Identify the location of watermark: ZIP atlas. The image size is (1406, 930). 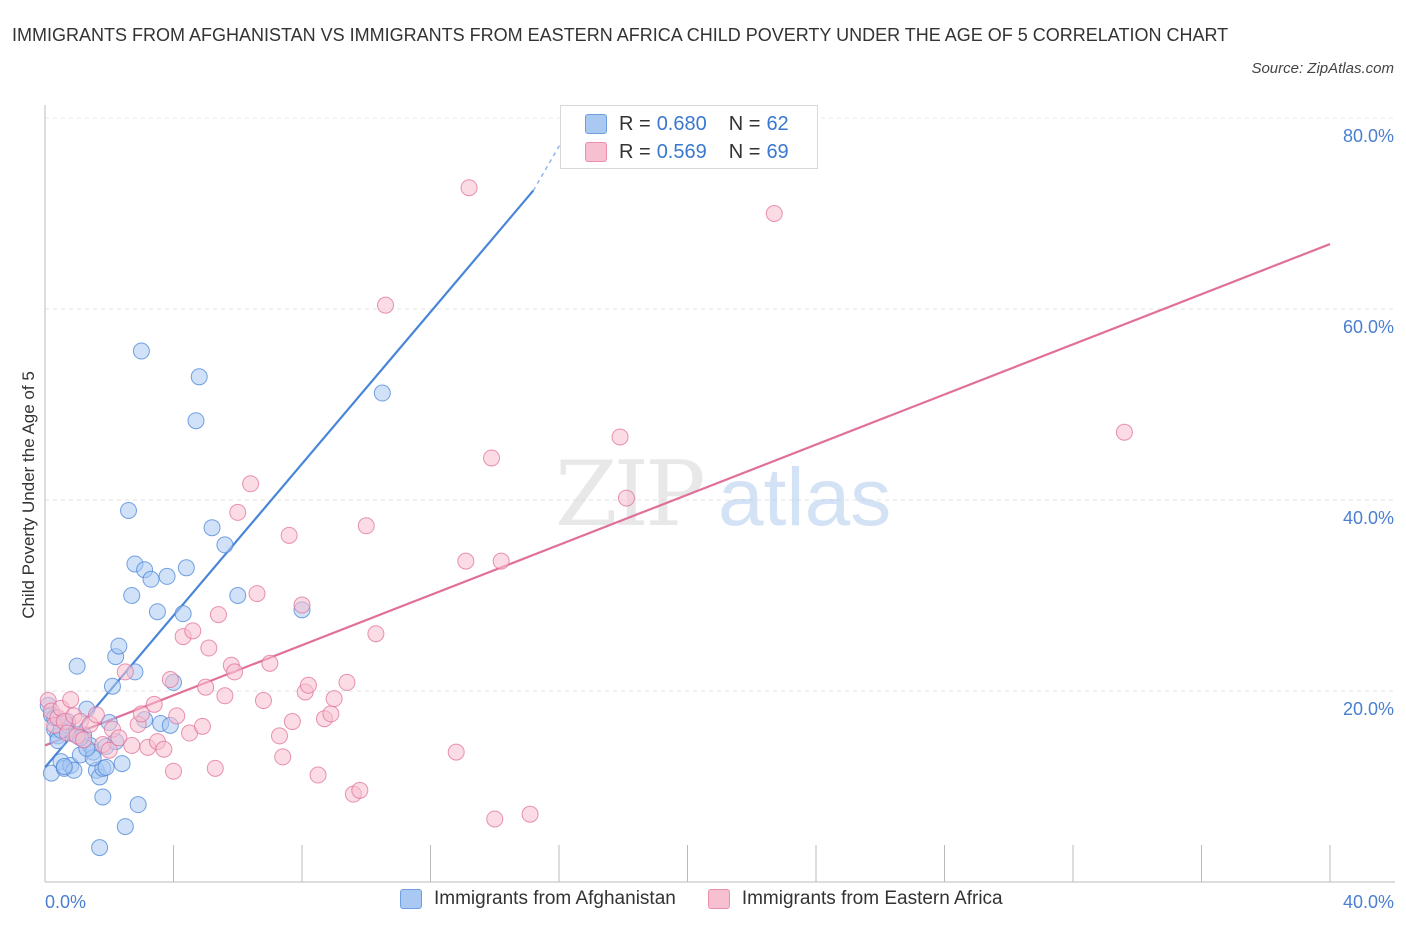
(723, 494).